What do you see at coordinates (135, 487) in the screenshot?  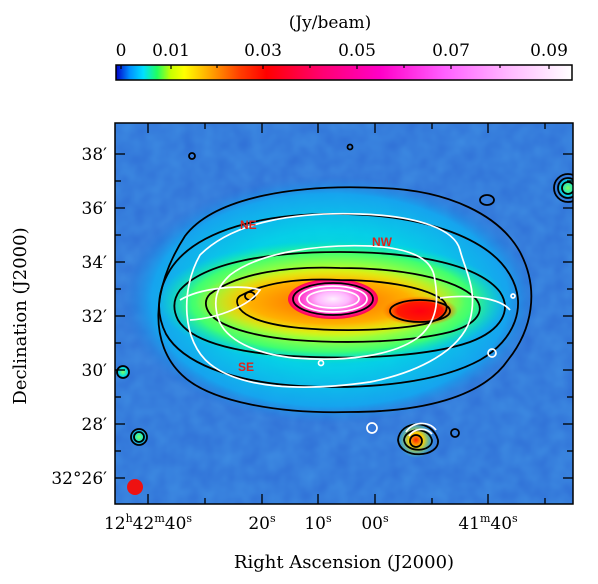 I see `beam-ellipse` at bounding box center [135, 487].